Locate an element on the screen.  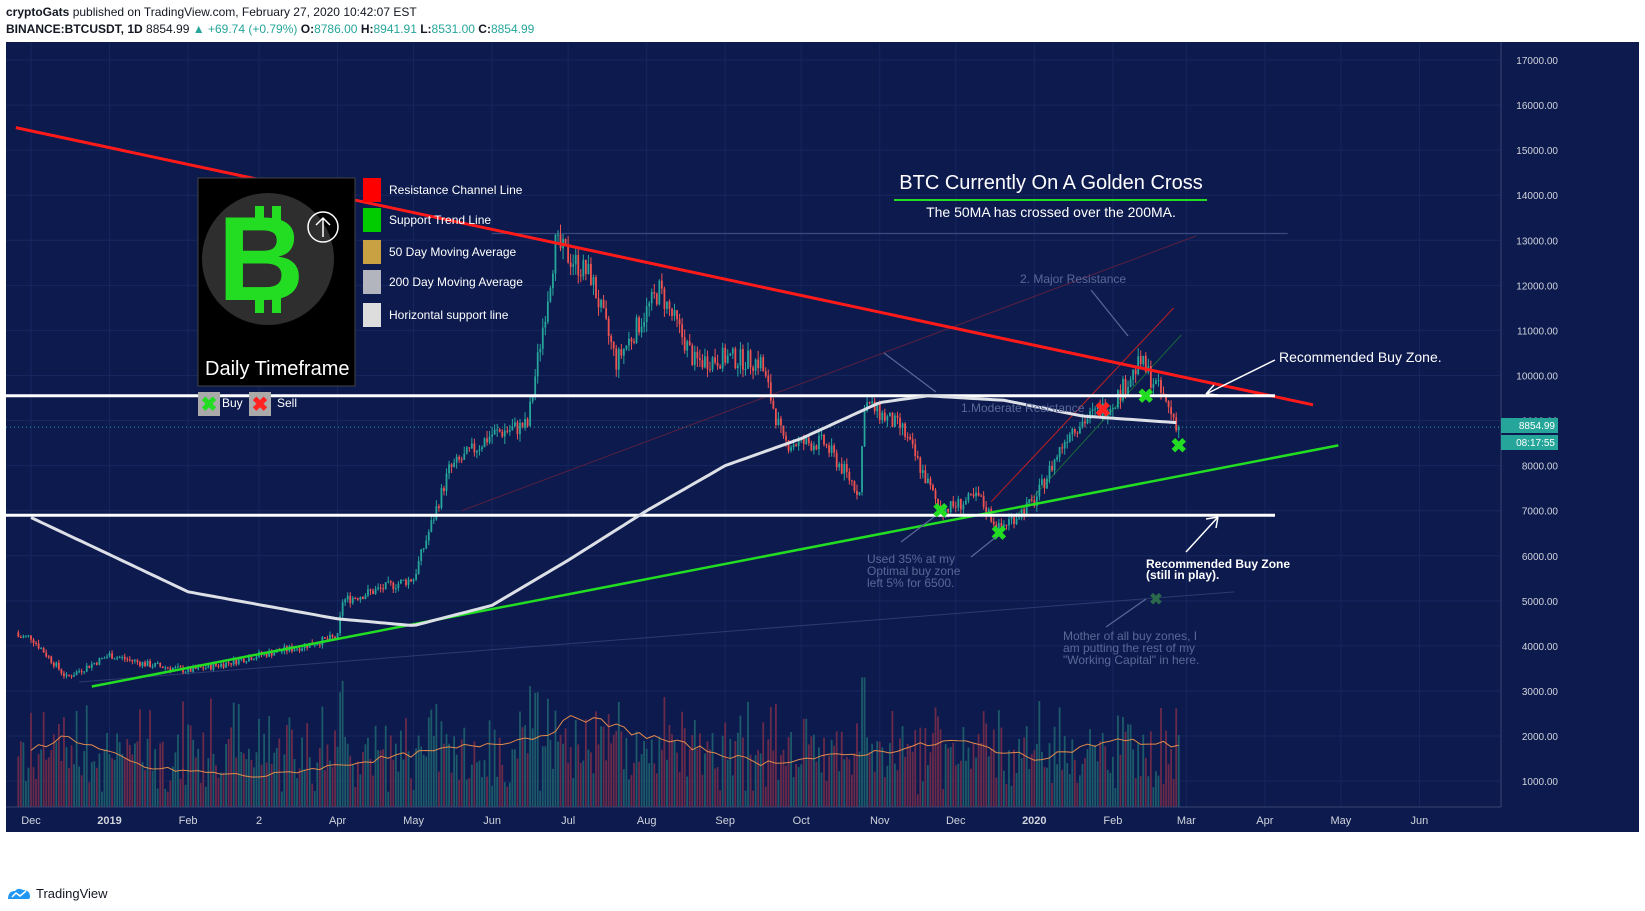
faint-red-channel is located at coordinates (1082, 405).